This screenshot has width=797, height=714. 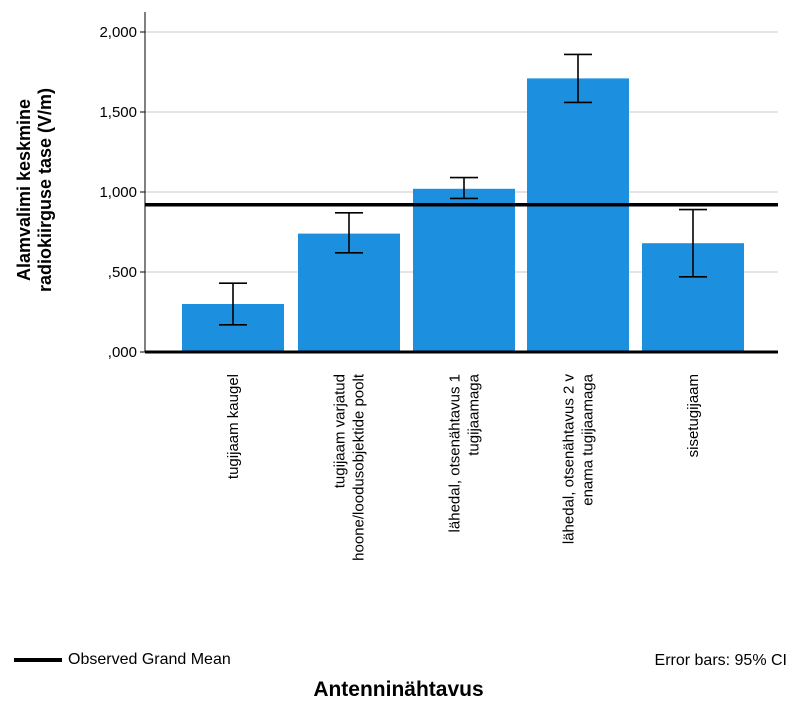 I want to click on x-category-label-line: tugijaamaga, so click(x=474, y=414).